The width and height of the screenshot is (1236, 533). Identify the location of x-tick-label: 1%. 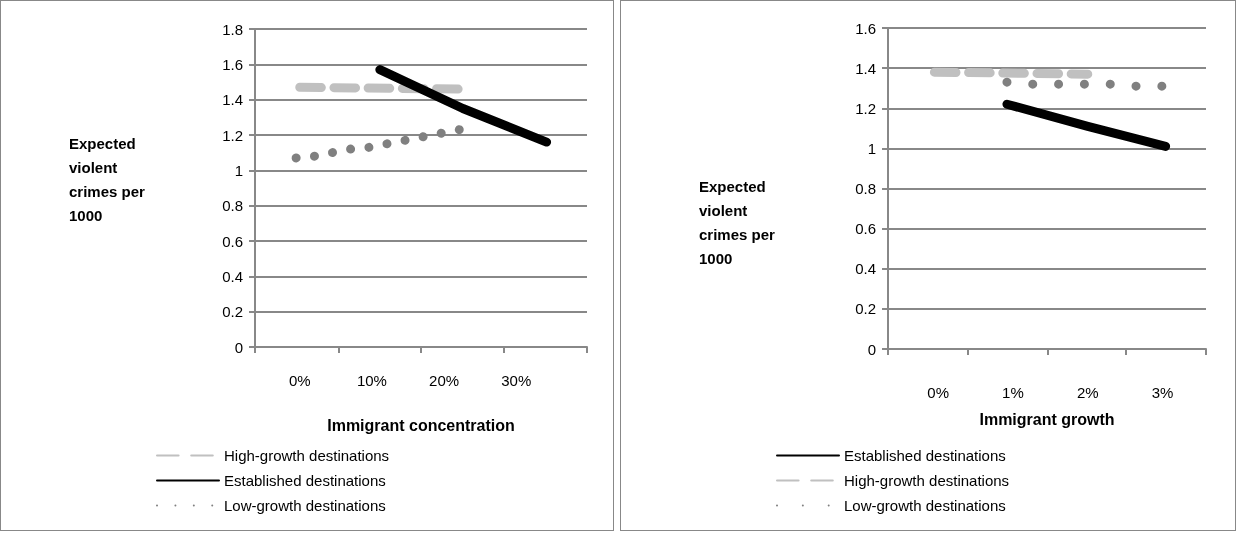
(1013, 392).